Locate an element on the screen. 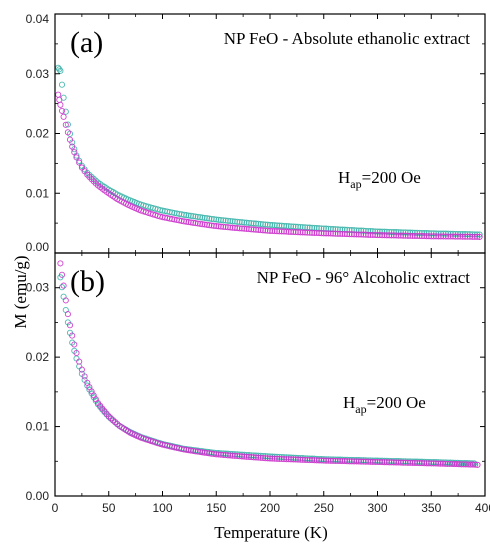 Image resolution: width=490 pixels, height=550 pixels. y-tick-label: 0.02 is located at coordinates (38, 357).